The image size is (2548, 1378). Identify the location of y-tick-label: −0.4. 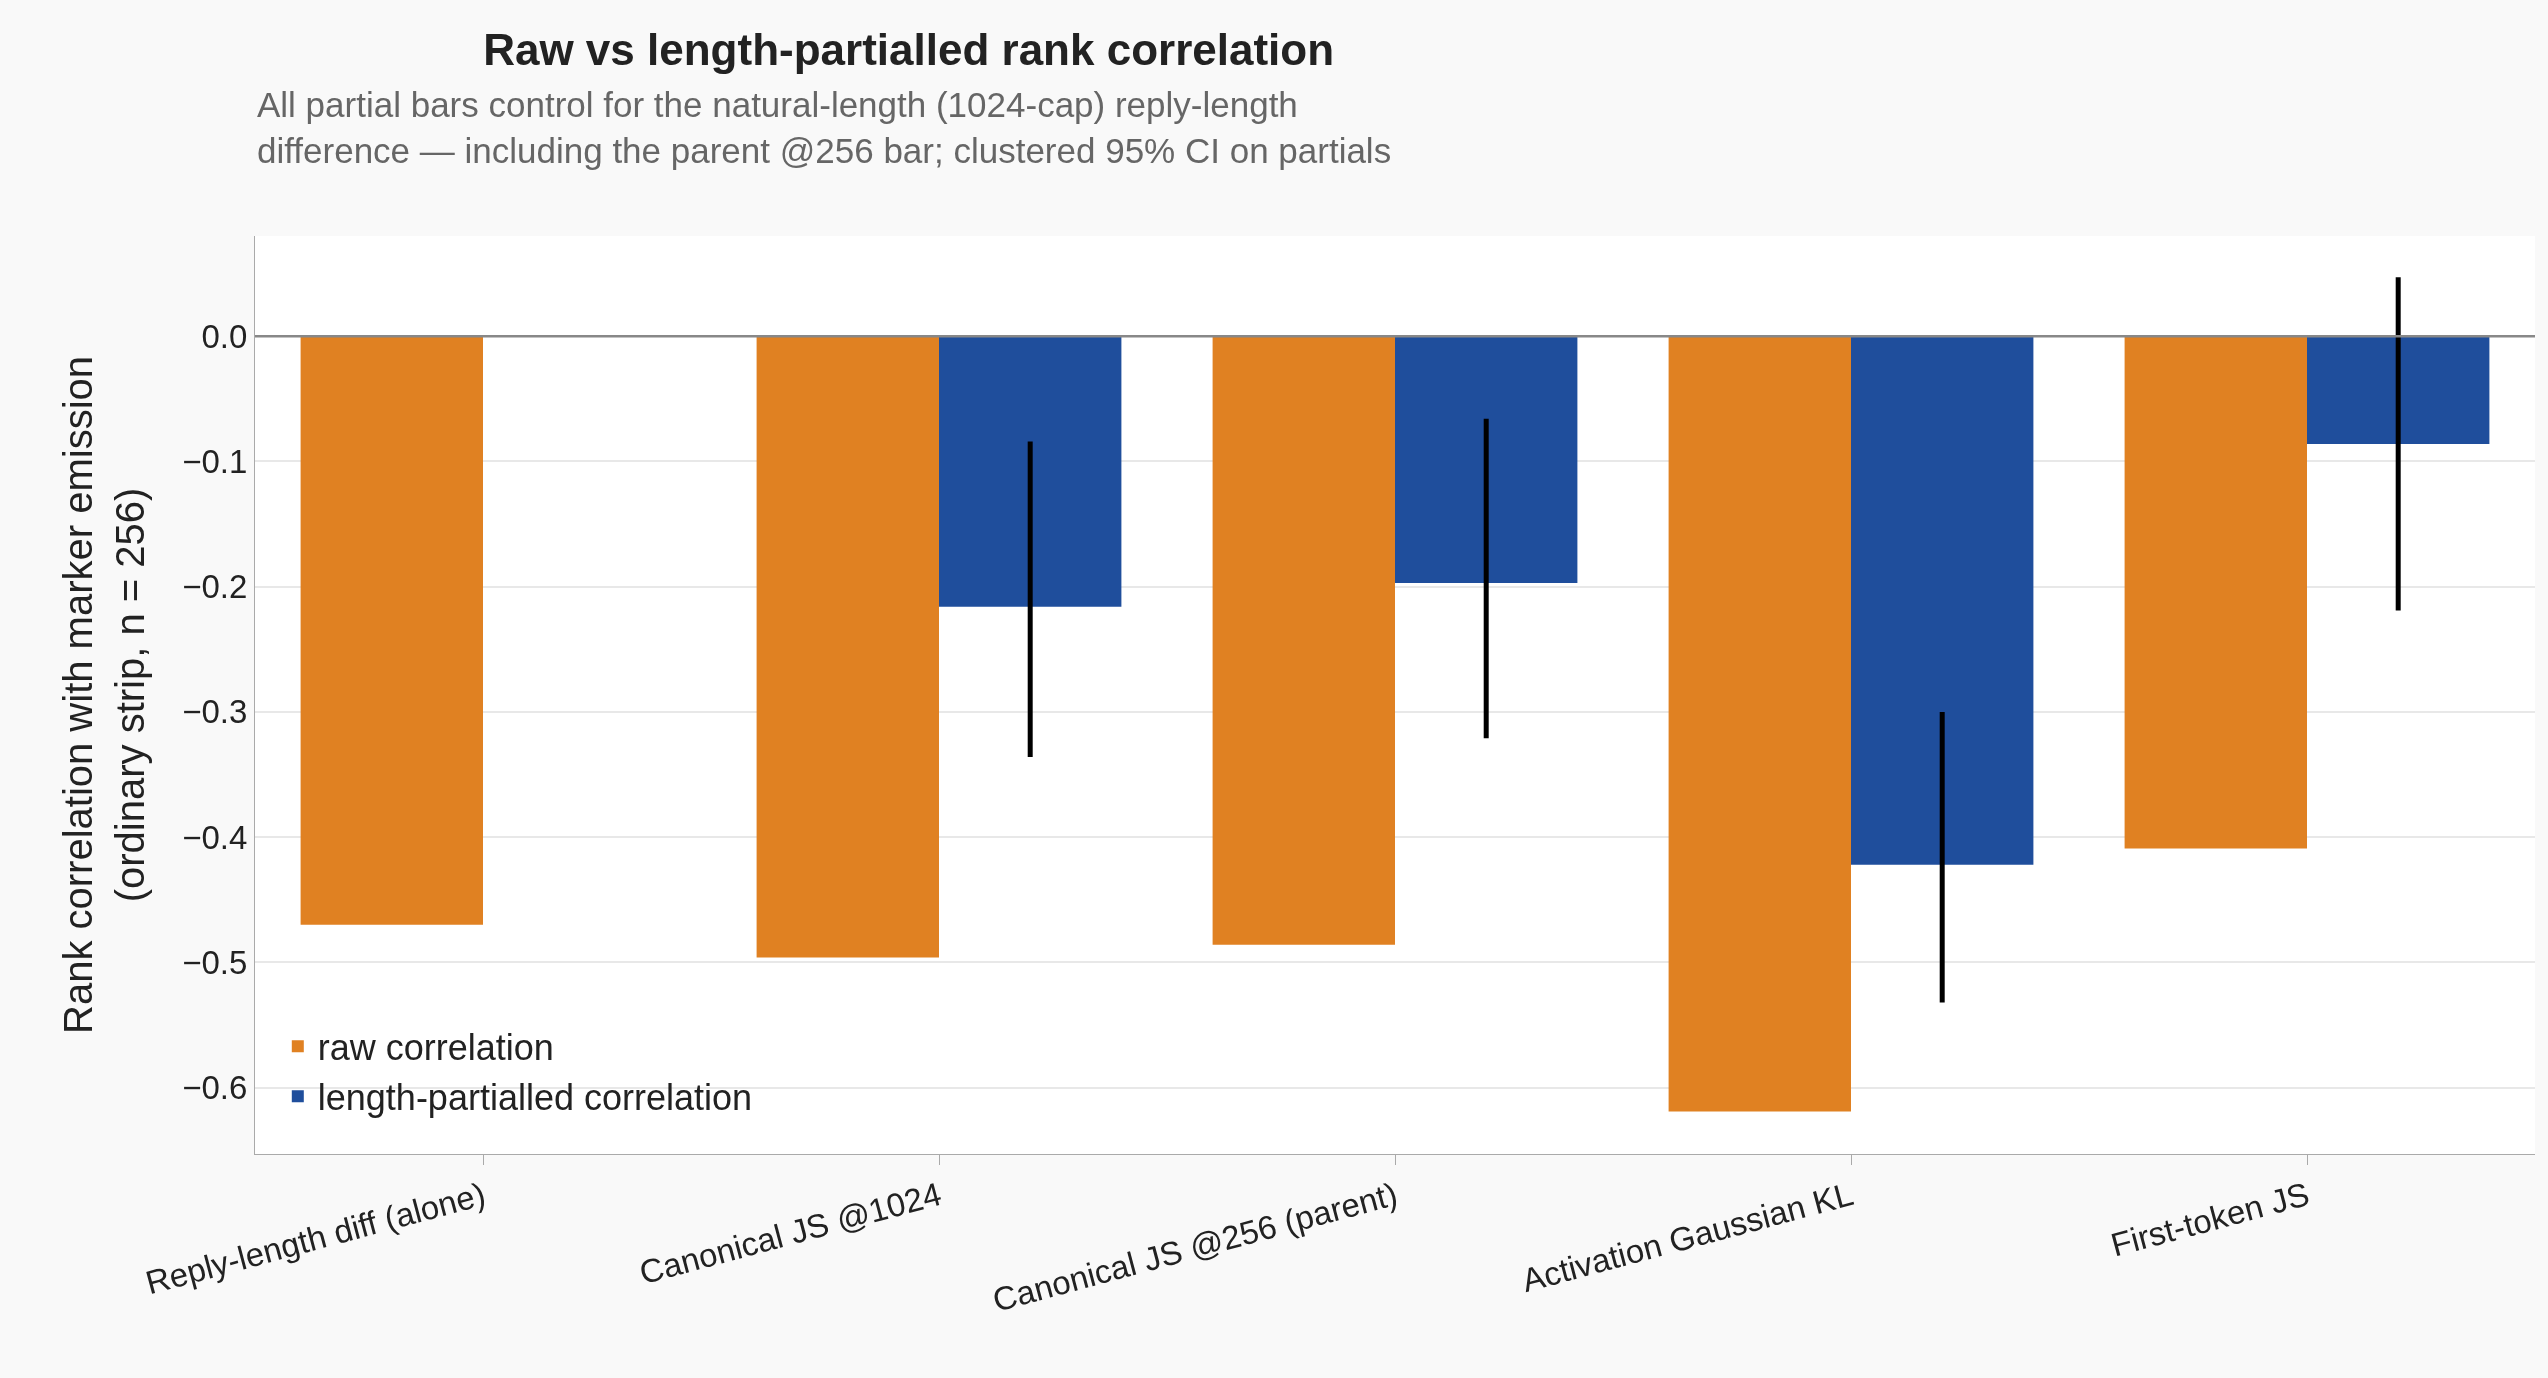
(215, 837).